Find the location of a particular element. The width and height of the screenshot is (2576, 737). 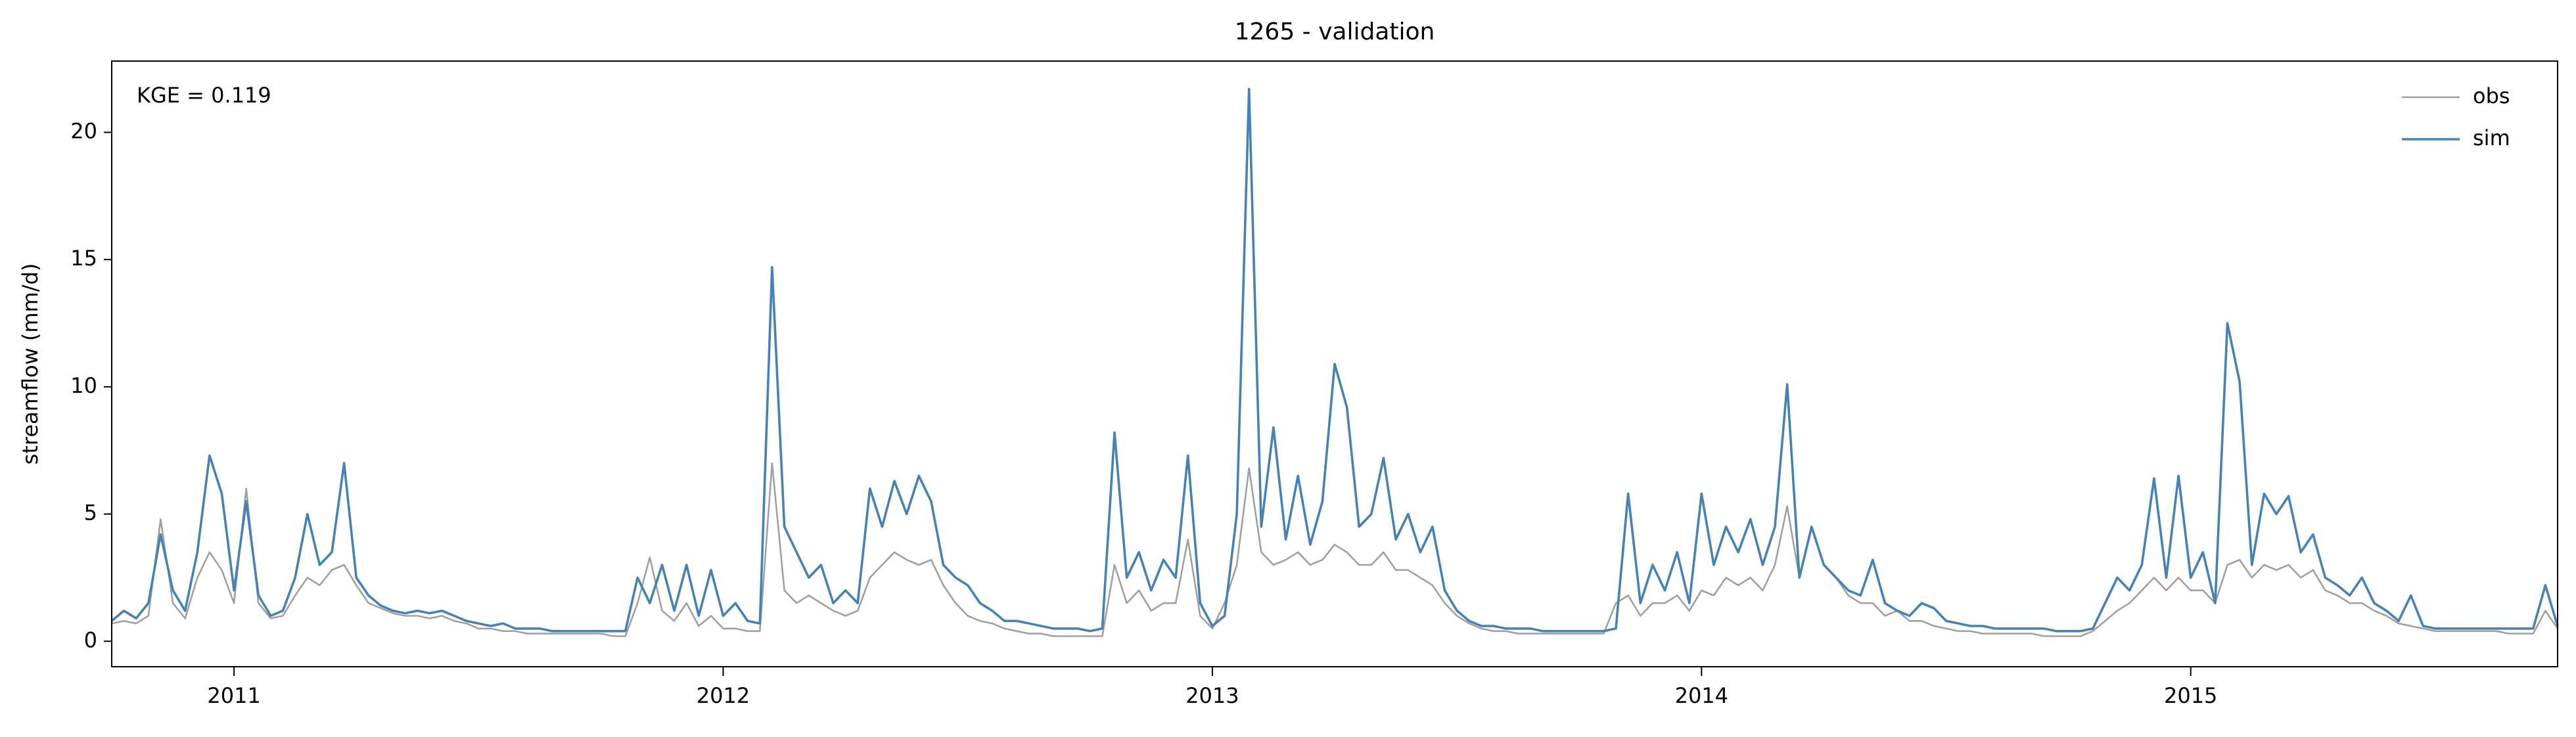

x-tick-label: 2011 is located at coordinates (233, 695).